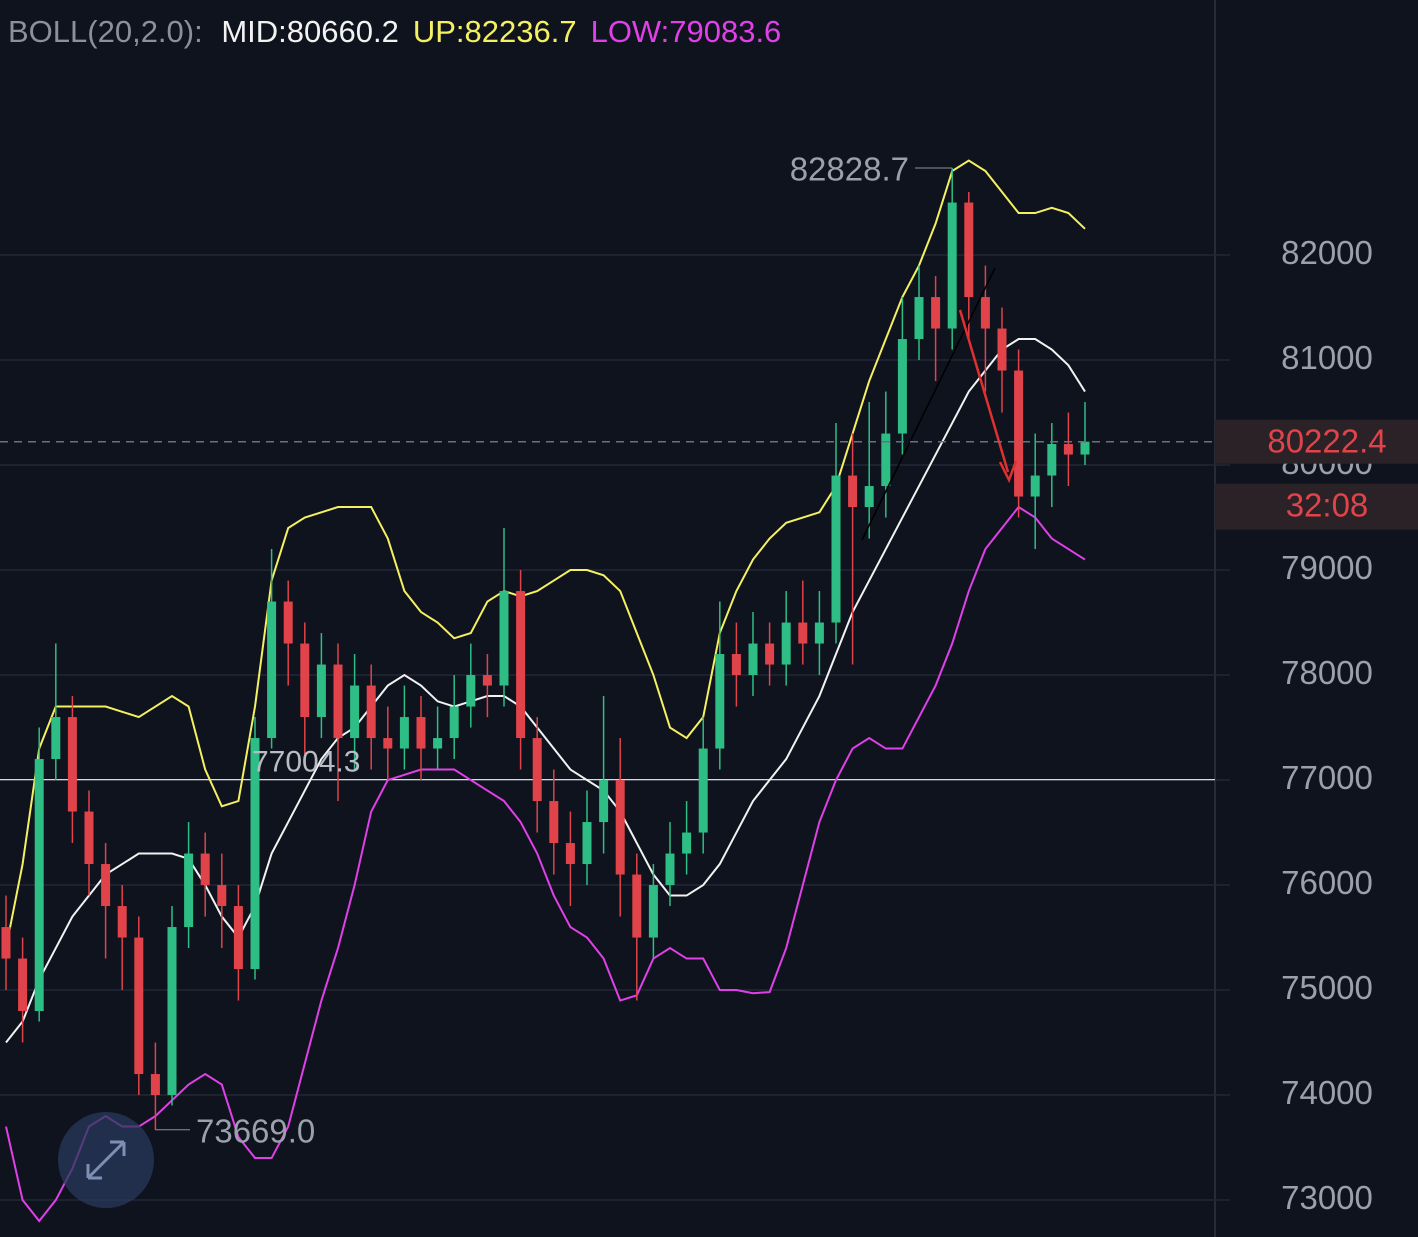 The height and width of the screenshot is (1237, 1418). Describe the element at coordinates (1327, 882) in the screenshot. I see `y-tick-label: 76000` at that location.